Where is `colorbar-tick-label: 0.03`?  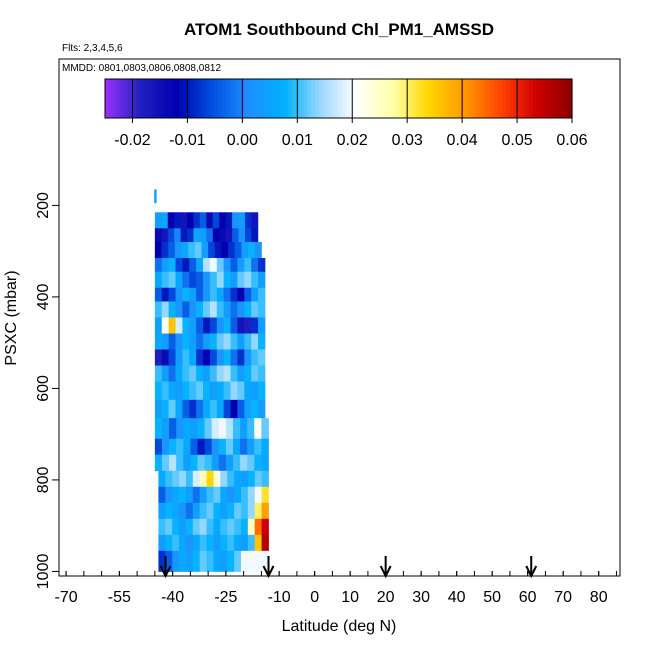
colorbar-tick-label: 0.03 is located at coordinates (407, 140).